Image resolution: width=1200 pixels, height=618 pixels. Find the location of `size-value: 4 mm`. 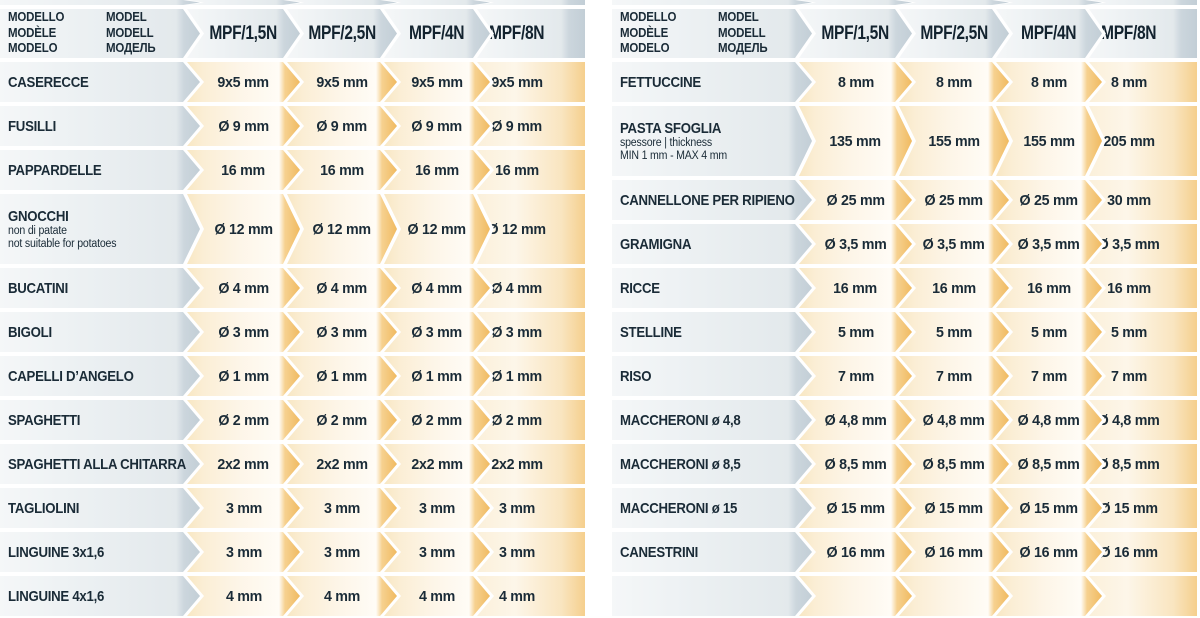

size-value: 4 mm is located at coordinates (243, 596).